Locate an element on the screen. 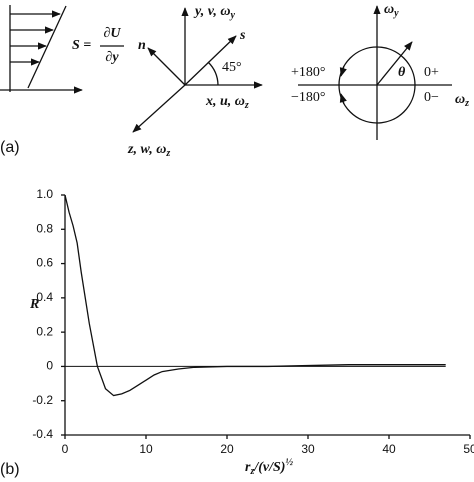 The height and width of the screenshot is (482, 474). omega-z-label: ωz is located at coordinates (462, 100).